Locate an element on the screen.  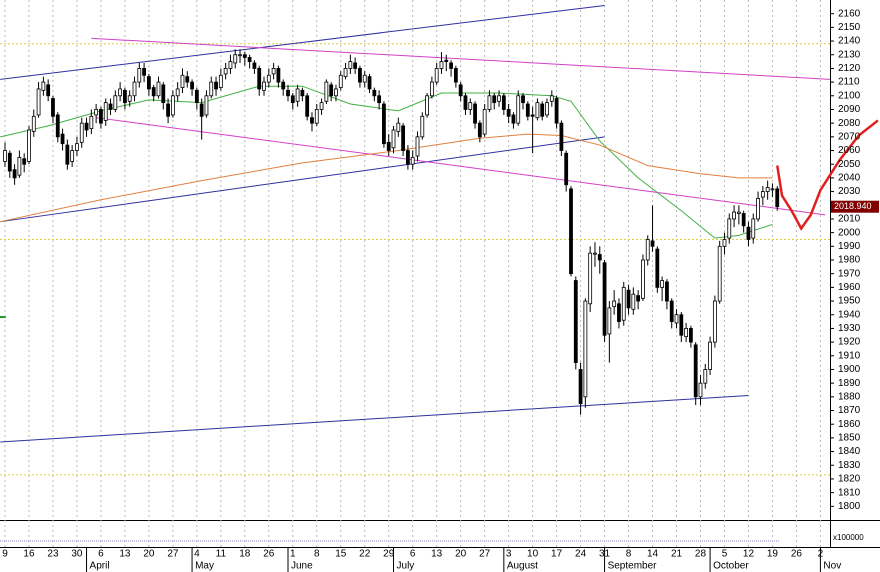
x-tick-label: 11 is located at coordinates (221, 554).